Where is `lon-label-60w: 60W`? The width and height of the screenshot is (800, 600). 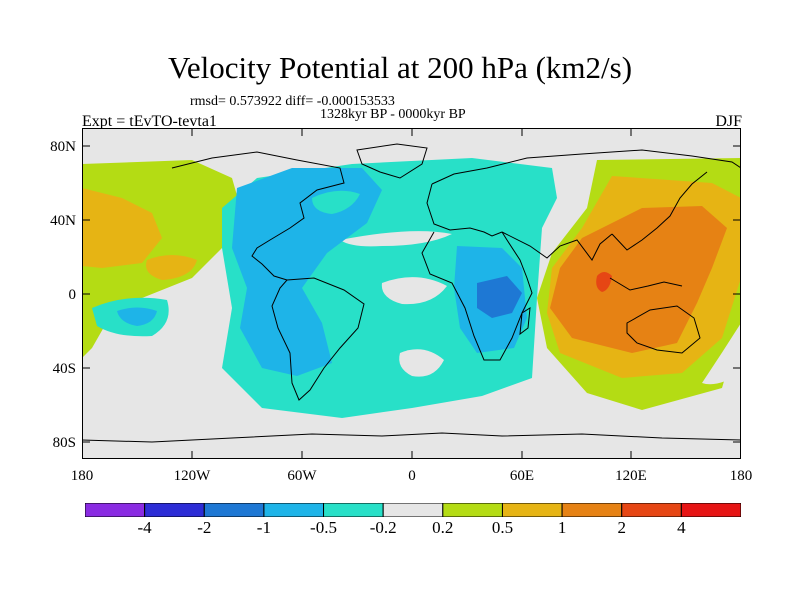
lon-label-60w: 60W is located at coordinates (302, 476).